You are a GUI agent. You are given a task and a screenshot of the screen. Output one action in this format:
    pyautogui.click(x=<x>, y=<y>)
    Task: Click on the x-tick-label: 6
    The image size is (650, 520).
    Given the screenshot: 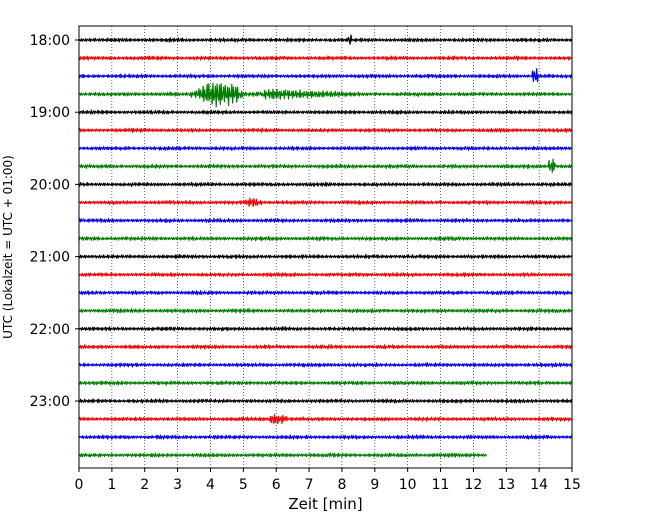 What is the action you would take?
    pyautogui.click(x=276, y=485)
    